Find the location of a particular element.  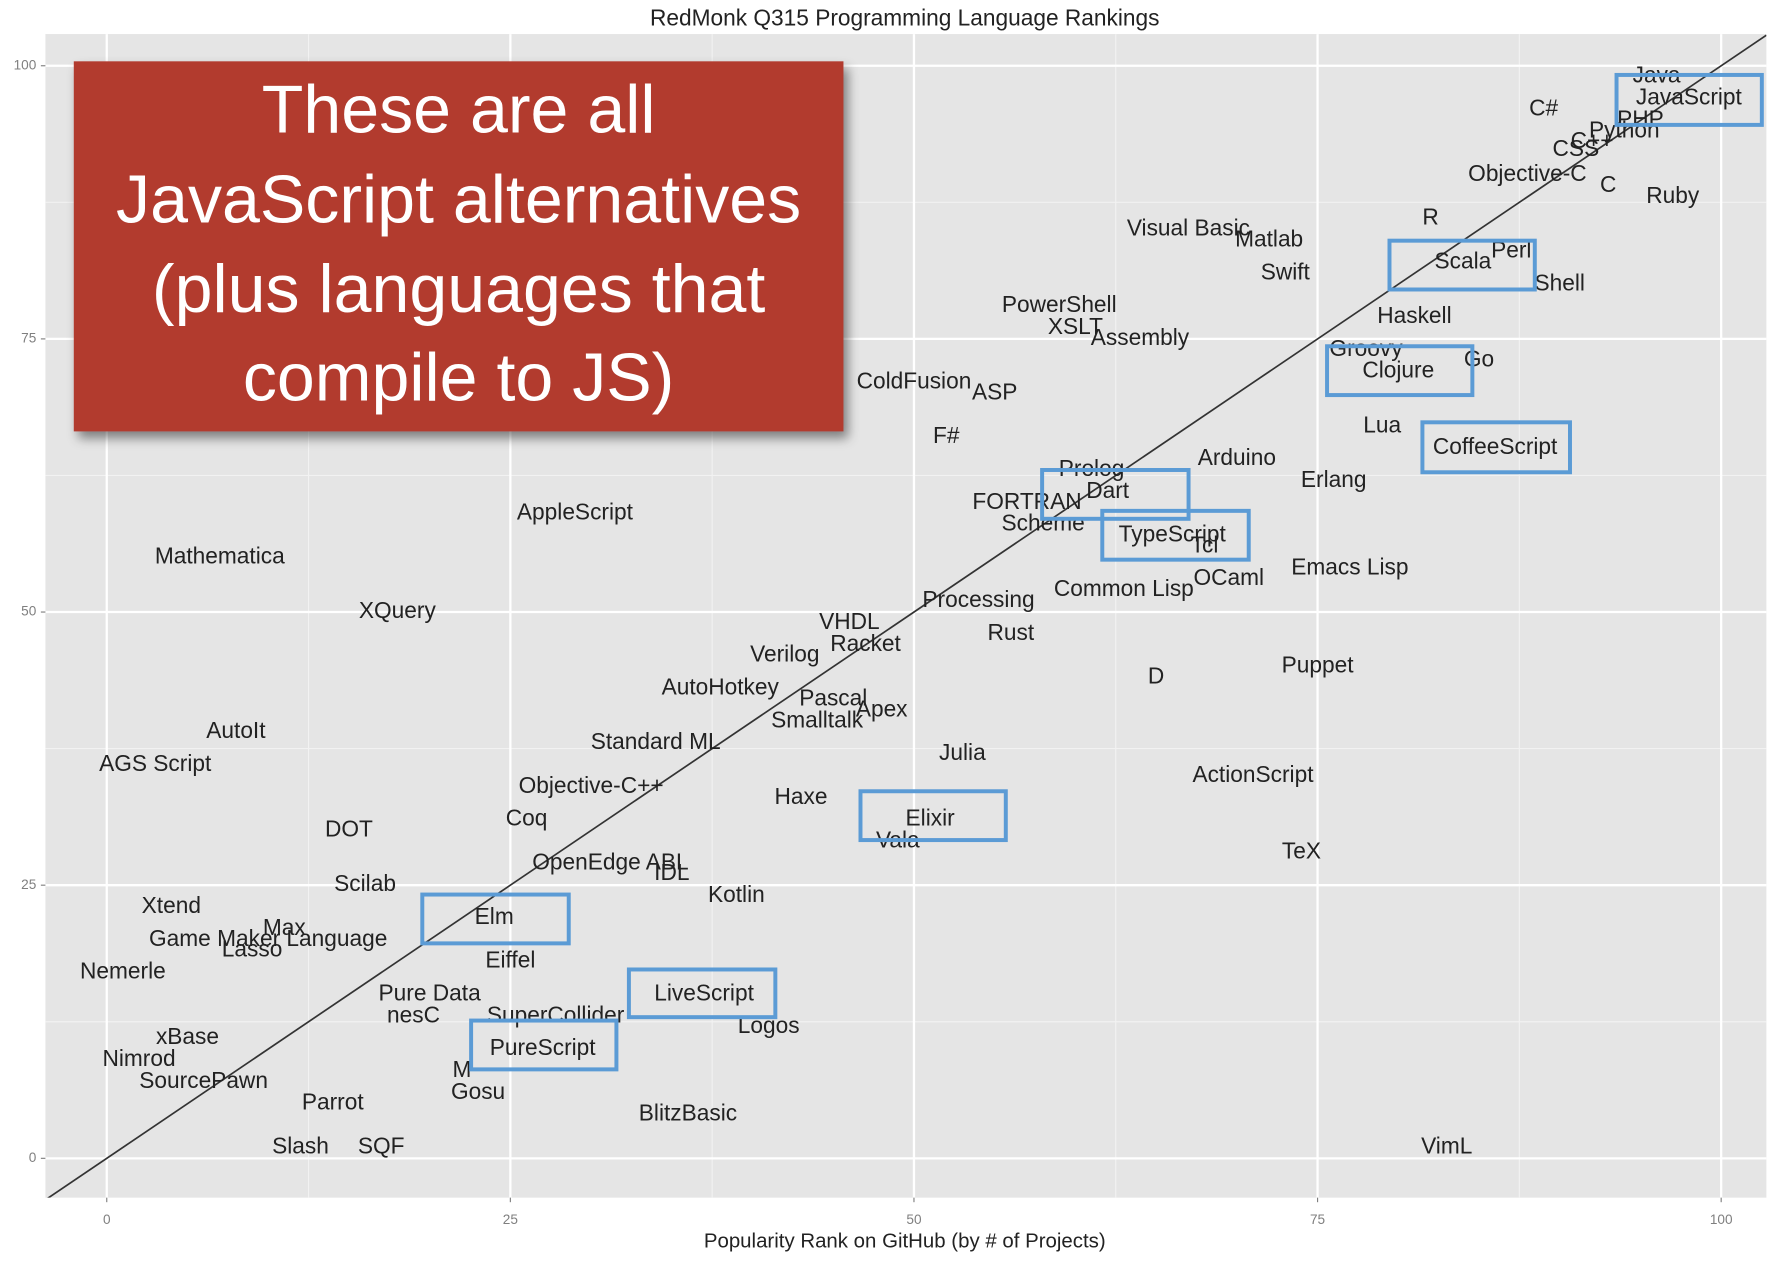

point-label: SuperCollider is located at coordinates (556, 1014).